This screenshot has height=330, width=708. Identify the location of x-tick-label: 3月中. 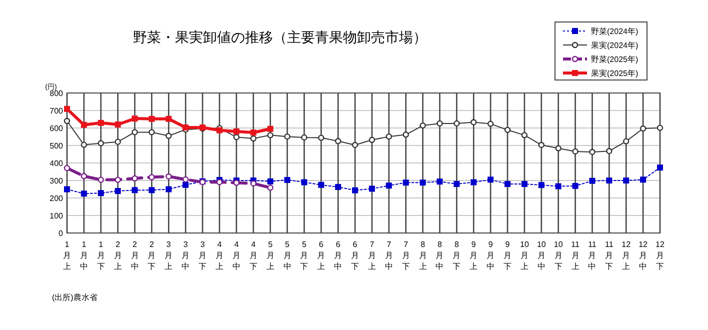
(186, 255).